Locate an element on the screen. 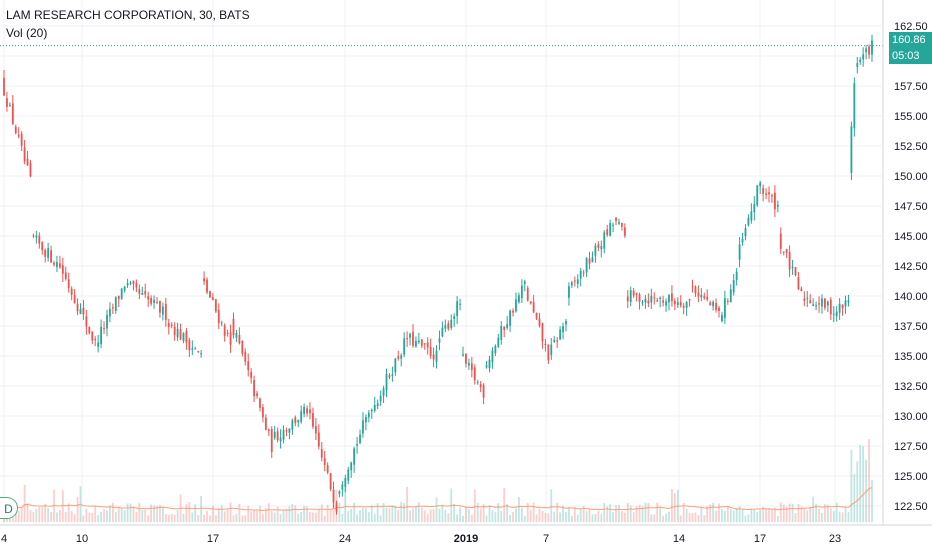 The width and height of the screenshot is (932, 555). y-tick-label: 125.00 is located at coordinates (911, 477).